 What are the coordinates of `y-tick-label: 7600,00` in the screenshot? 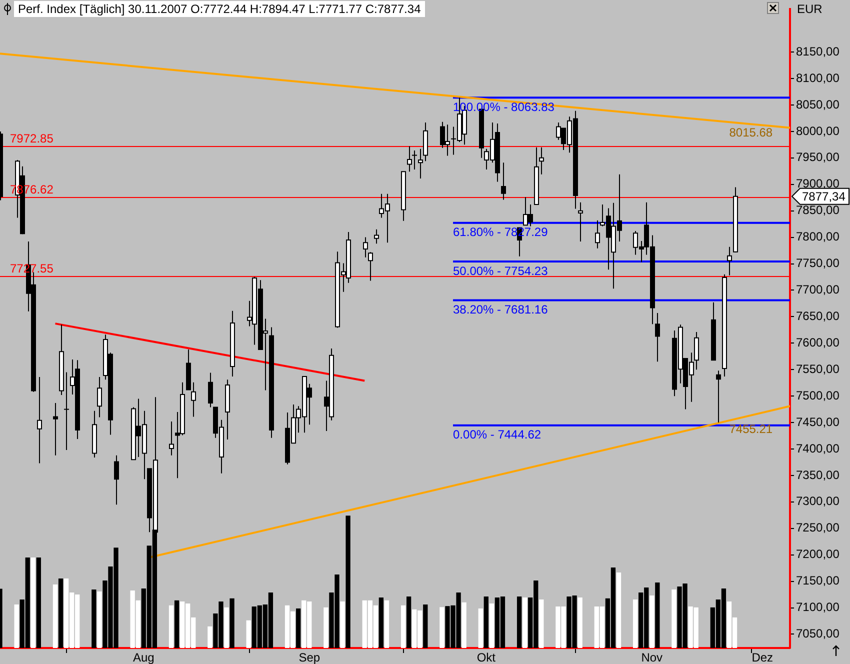 It's located at (818, 342).